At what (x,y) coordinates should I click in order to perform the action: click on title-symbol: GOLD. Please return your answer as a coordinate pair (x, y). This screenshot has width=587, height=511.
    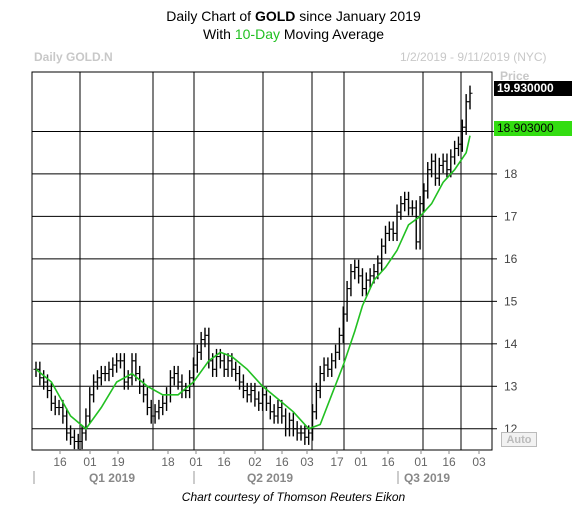
    Looking at the image, I should click on (275, 16).